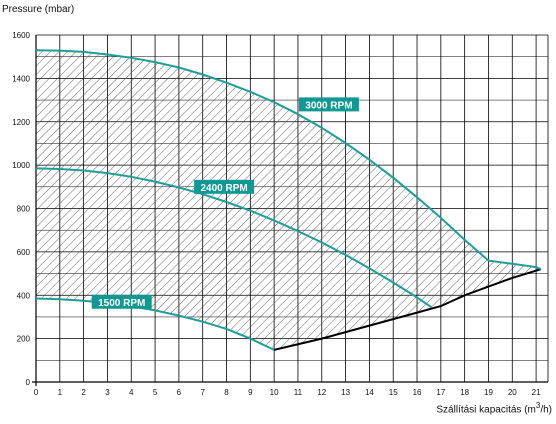  What do you see at coordinates (546, 410) in the screenshot?
I see `x-axis-label-suffix: /h)` at bounding box center [546, 410].